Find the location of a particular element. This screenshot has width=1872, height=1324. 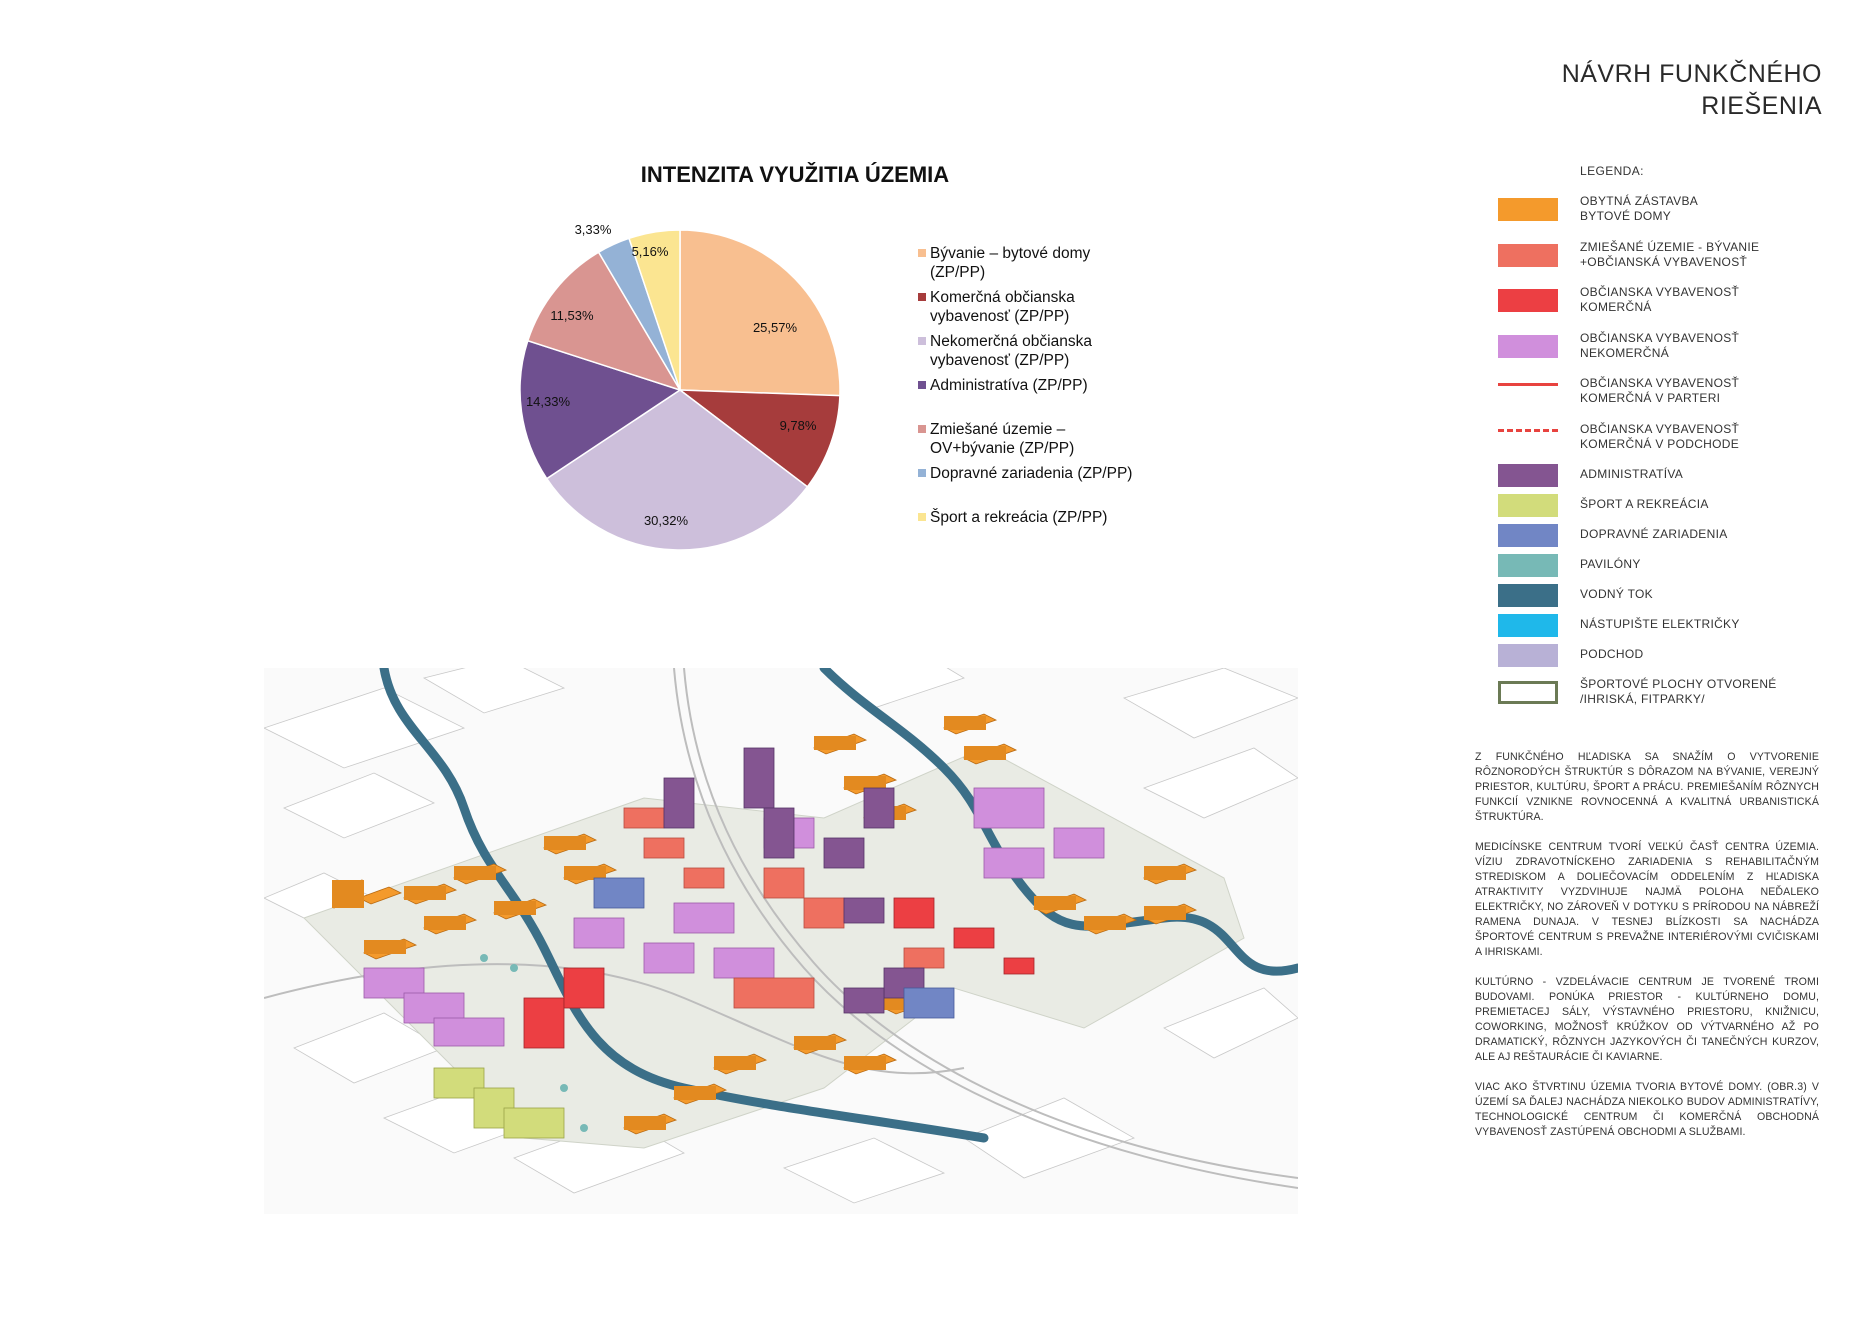

pie-legend-item: Administratíva (ZP/PP) is located at coordinates (1063, 385).